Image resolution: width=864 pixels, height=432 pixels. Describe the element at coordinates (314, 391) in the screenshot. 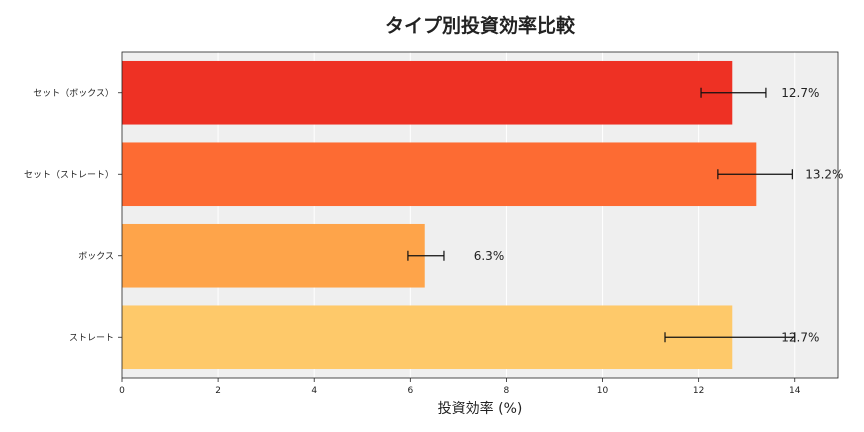

I see `x-tick-label: 4` at that location.